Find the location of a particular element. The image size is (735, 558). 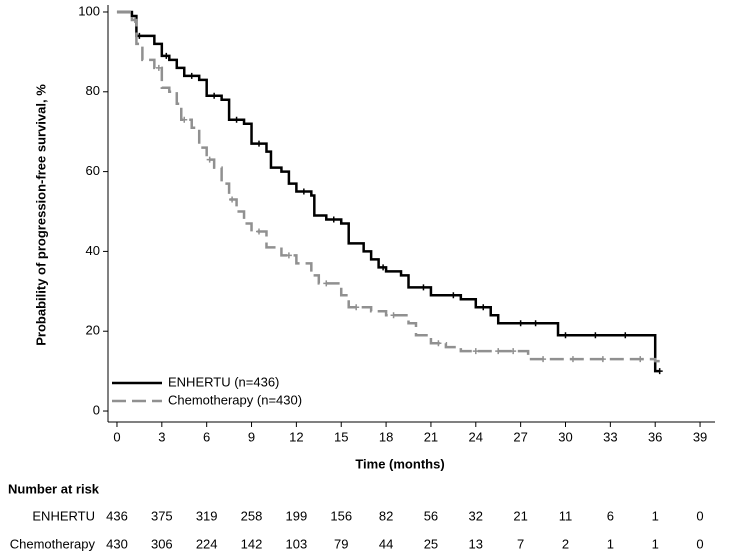

y-tick-label: 20 is located at coordinates (93, 330).